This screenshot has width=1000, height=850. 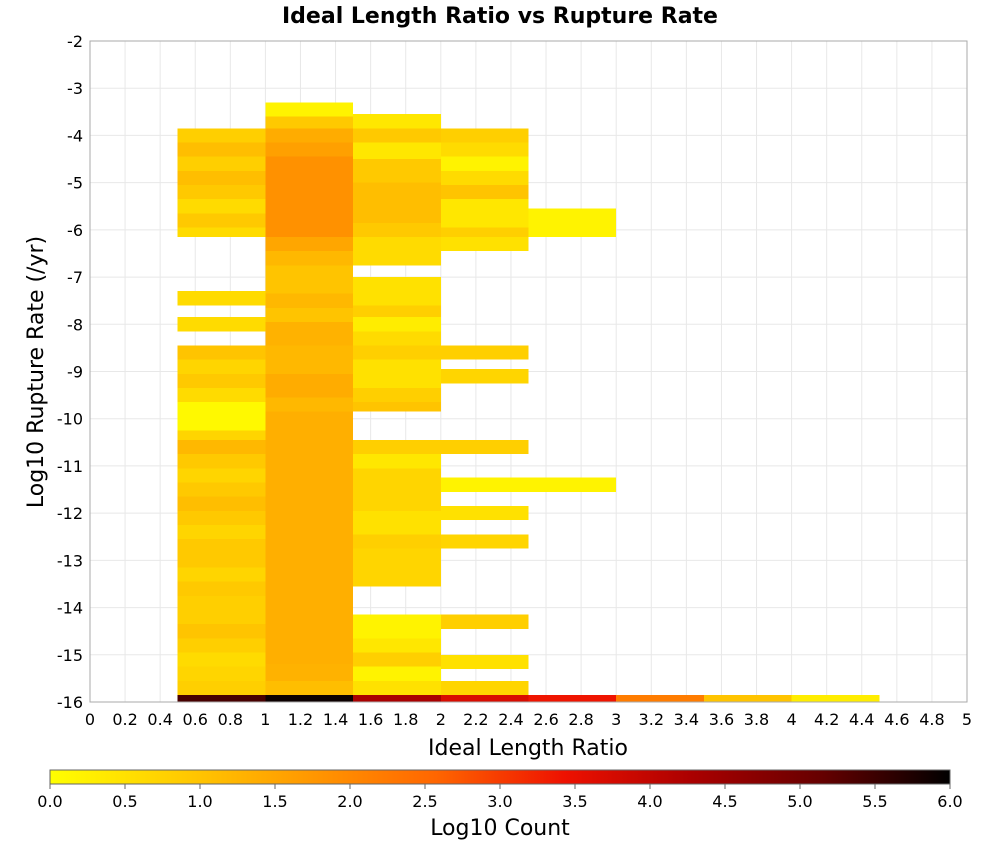 I want to click on x-tick-label: 3.8, so click(x=756, y=719).